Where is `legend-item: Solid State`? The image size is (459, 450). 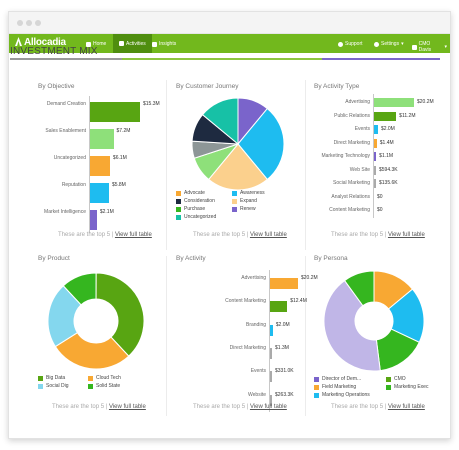
legend-item: Solid State is located at coordinates (104, 386).